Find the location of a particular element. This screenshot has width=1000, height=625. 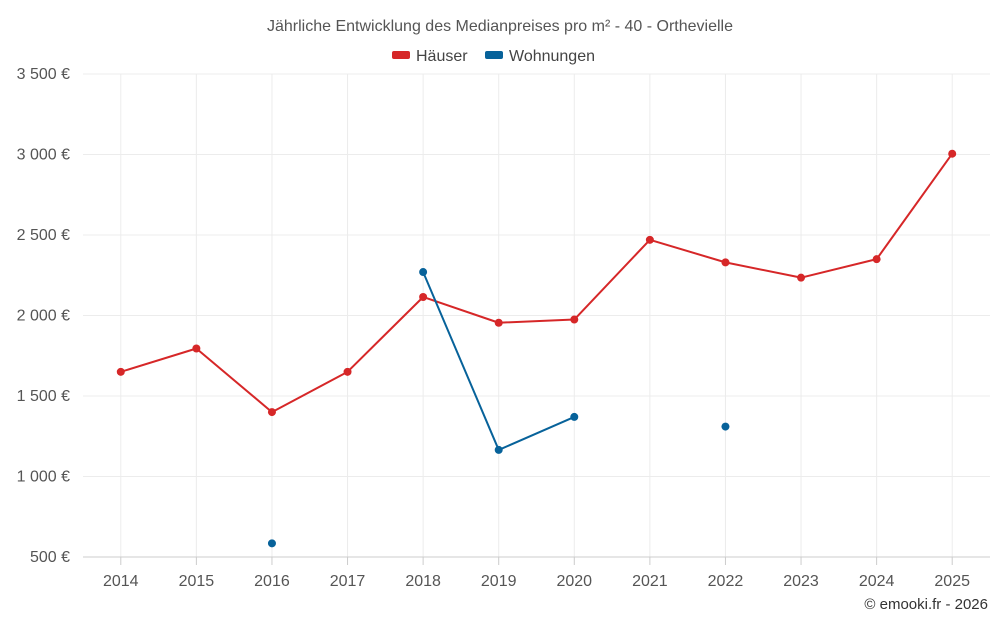

legend-item-haeuser: Häuser is located at coordinates (430, 56).